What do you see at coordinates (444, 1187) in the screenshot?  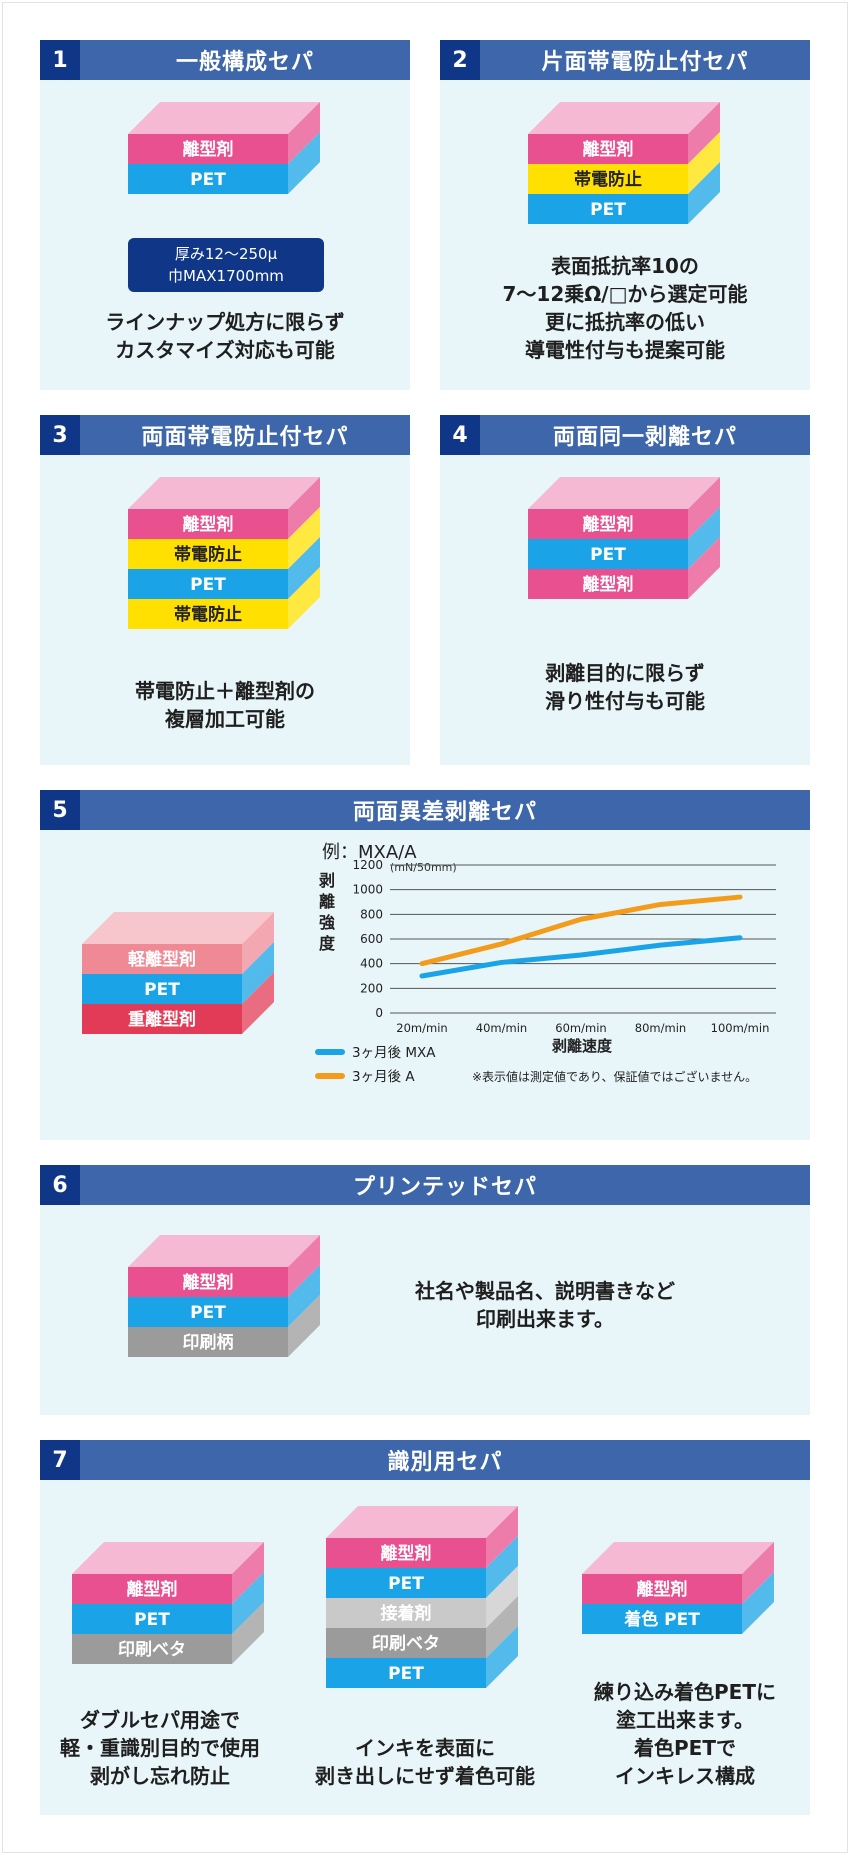 I see `card-title: プリンテッドセパ` at bounding box center [444, 1187].